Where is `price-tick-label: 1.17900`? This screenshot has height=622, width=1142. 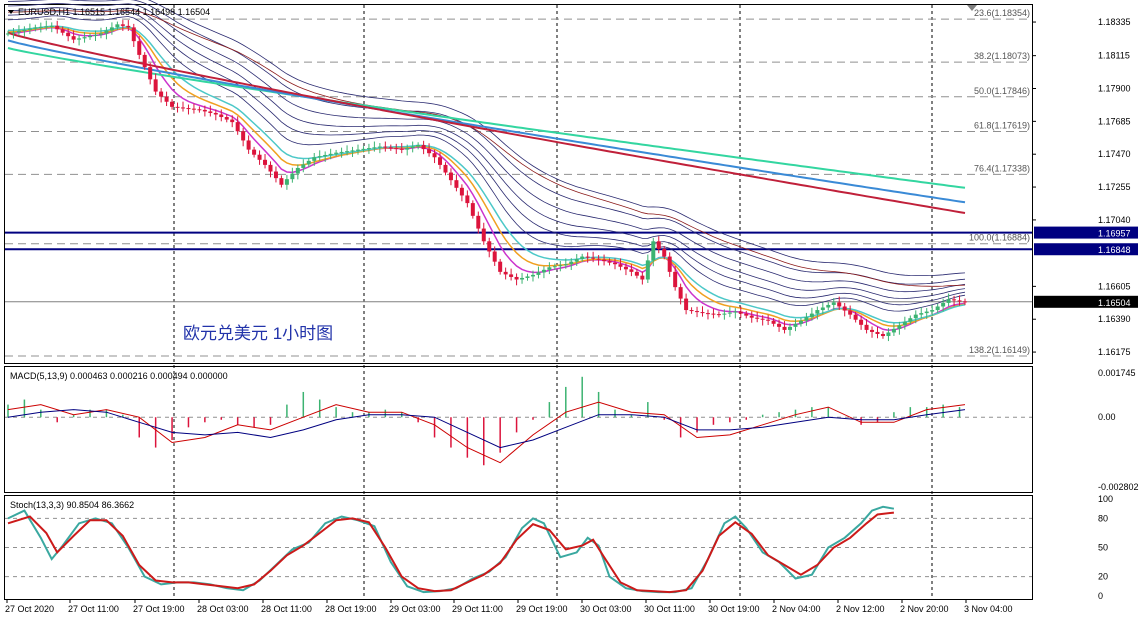
price-tick-label: 1.17900 is located at coordinates (1114, 89).